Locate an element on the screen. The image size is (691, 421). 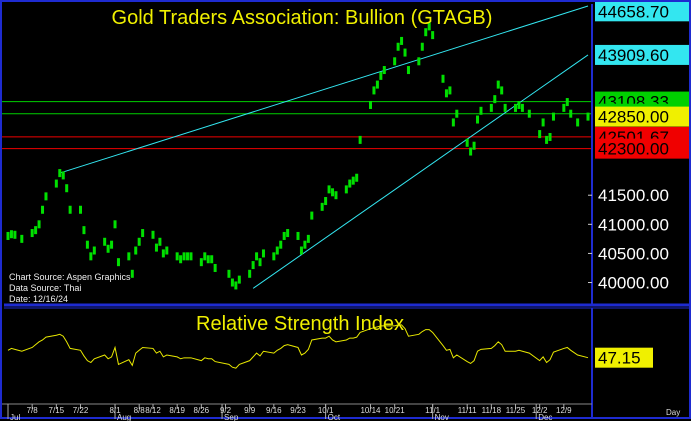
x-tick-label: 11/25 is located at coordinates (516, 410).